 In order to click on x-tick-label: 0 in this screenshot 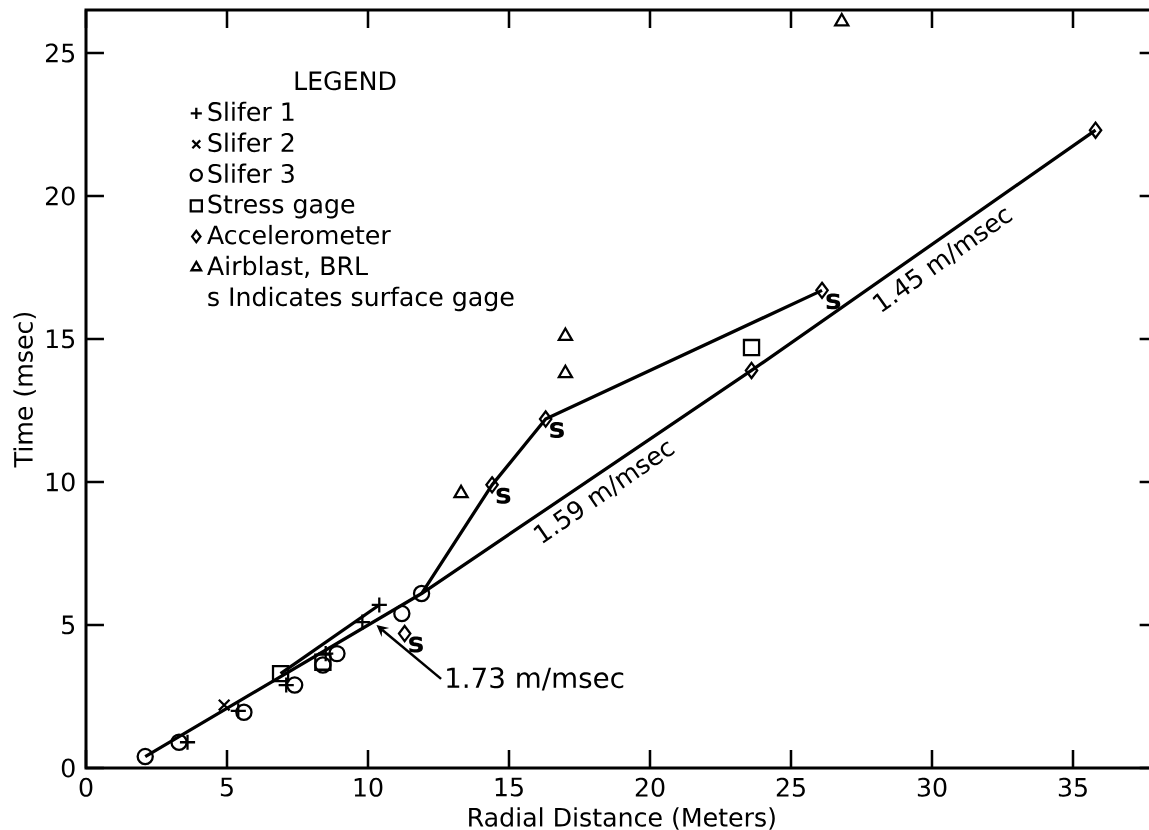, I will do `click(86, 787)`.